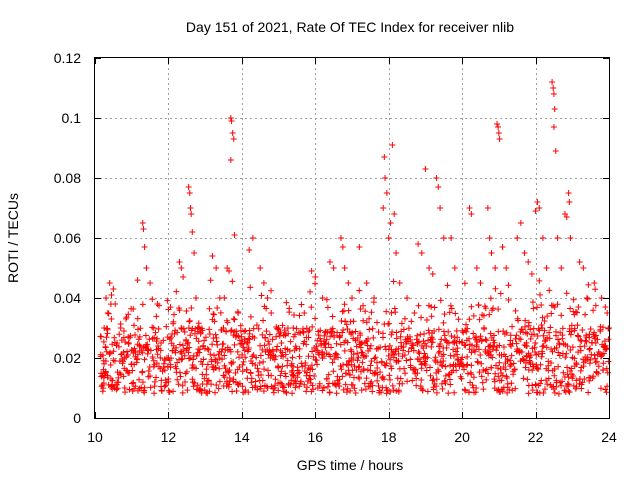 The image size is (640, 480). I want to click on x-tick-label: 14, so click(242, 437).